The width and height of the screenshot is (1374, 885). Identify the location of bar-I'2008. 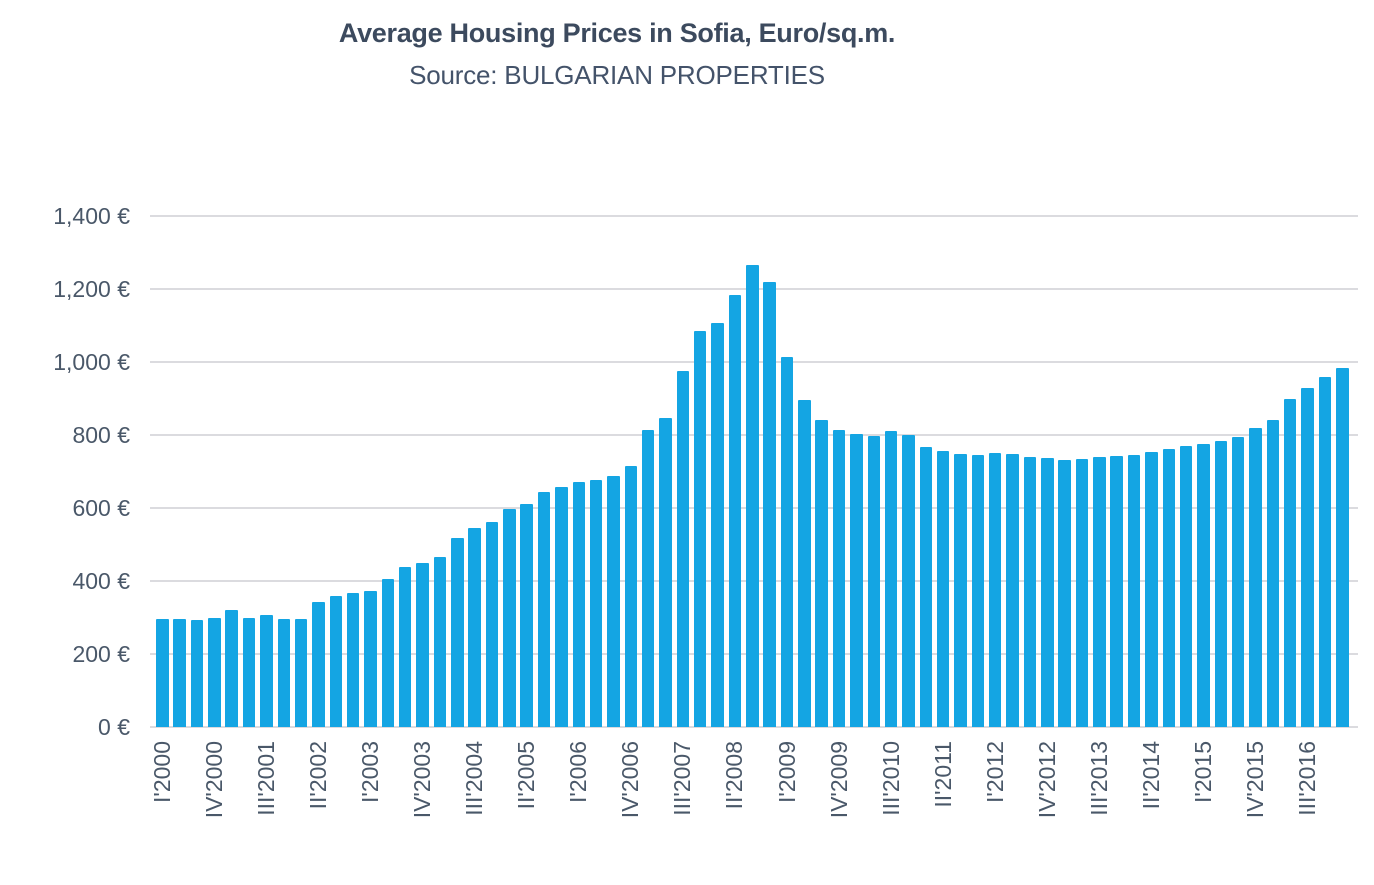
(717, 524).